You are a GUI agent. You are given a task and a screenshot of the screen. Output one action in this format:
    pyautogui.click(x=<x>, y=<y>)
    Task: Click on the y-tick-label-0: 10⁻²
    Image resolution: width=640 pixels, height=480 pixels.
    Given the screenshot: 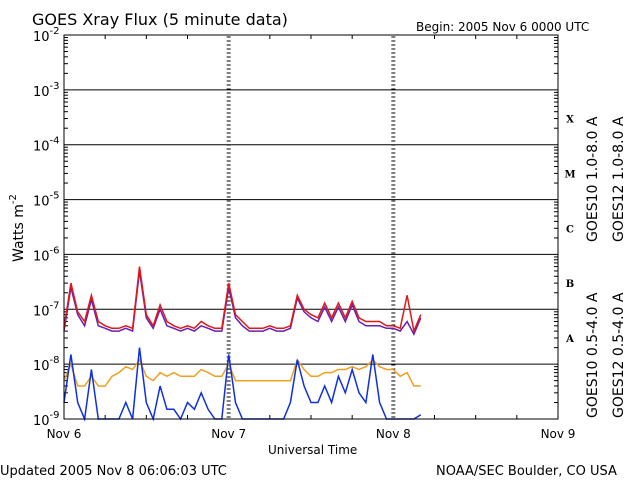 What is the action you would take?
    pyautogui.click(x=46, y=35)
    